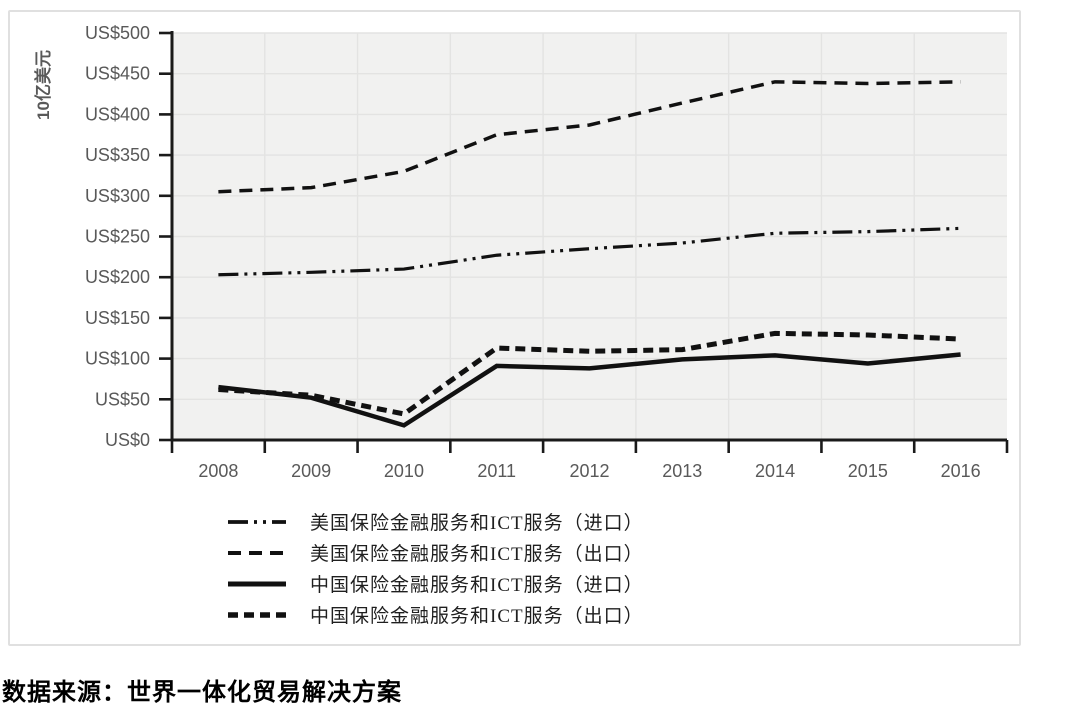 The image size is (1080, 725). I want to click on y-tick-label: US$500, so click(117, 33).